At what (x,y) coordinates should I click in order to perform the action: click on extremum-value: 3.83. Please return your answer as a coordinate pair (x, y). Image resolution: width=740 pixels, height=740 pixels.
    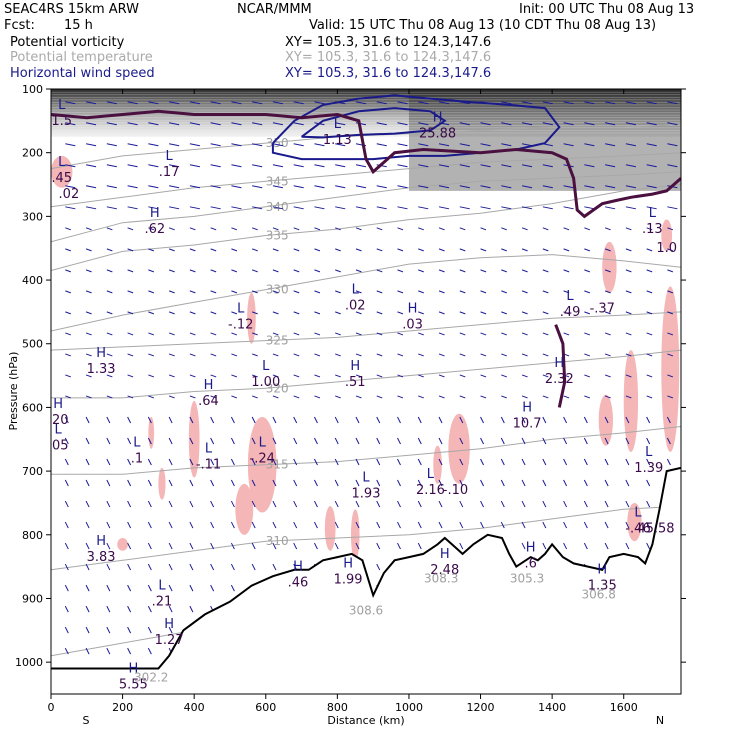
    Looking at the image, I should click on (101, 557).